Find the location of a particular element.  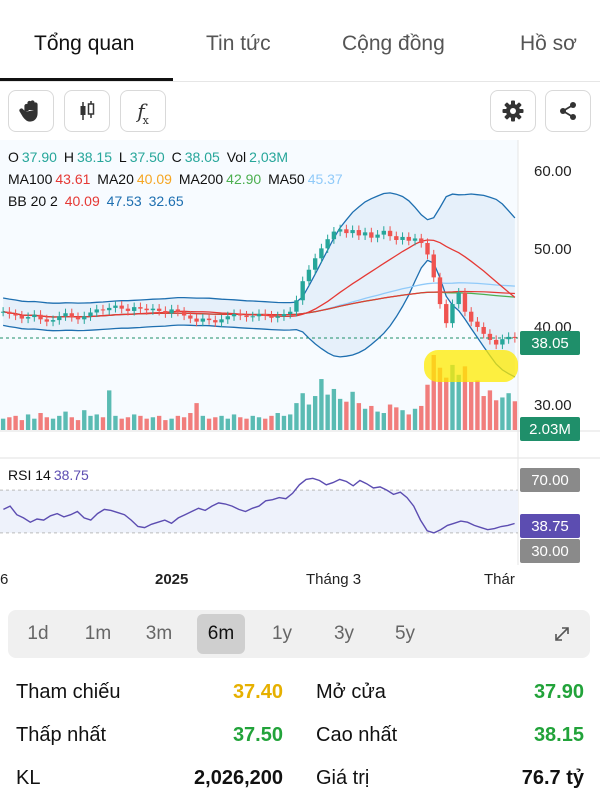

drawing-tool-button is located at coordinates (31, 111).